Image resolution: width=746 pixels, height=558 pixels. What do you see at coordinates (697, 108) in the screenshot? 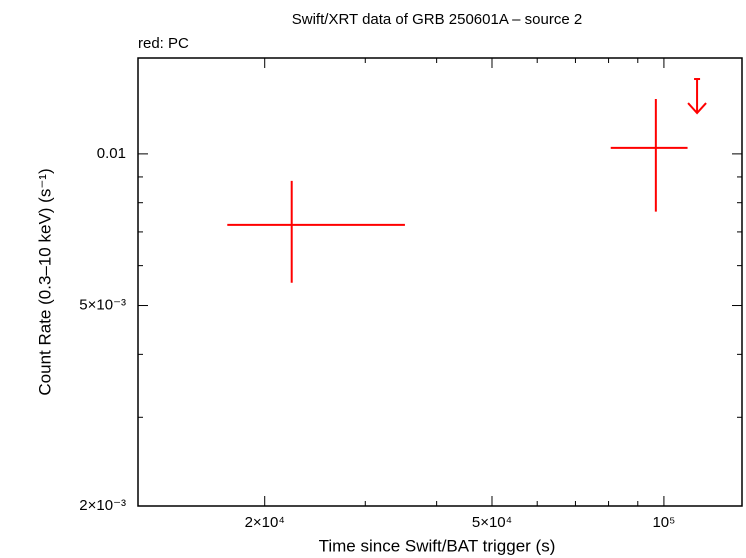
I see `arrow-head` at bounding box center [697, 108].